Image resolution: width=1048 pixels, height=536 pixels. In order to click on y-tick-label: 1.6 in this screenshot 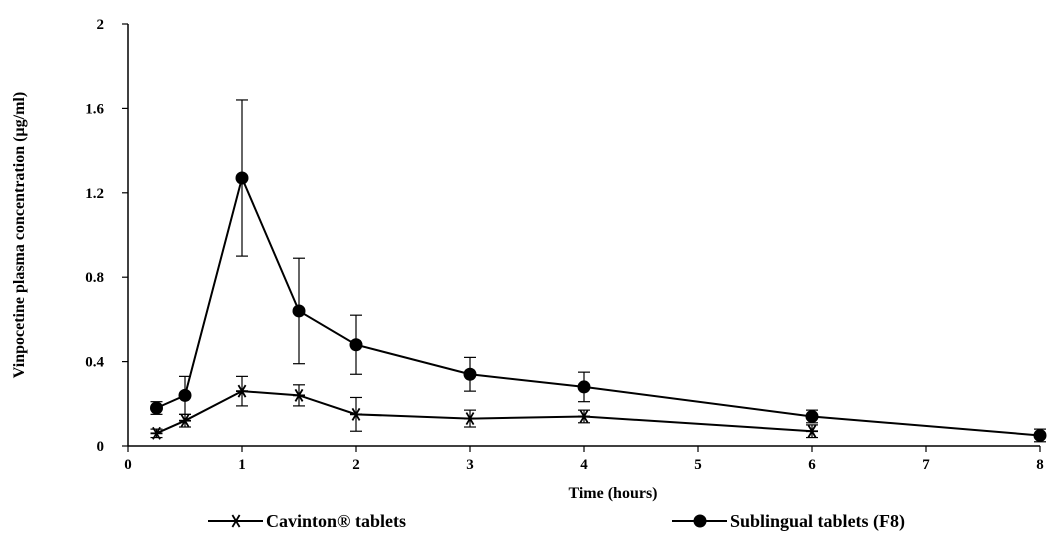, I will do `click(94, 109)`.